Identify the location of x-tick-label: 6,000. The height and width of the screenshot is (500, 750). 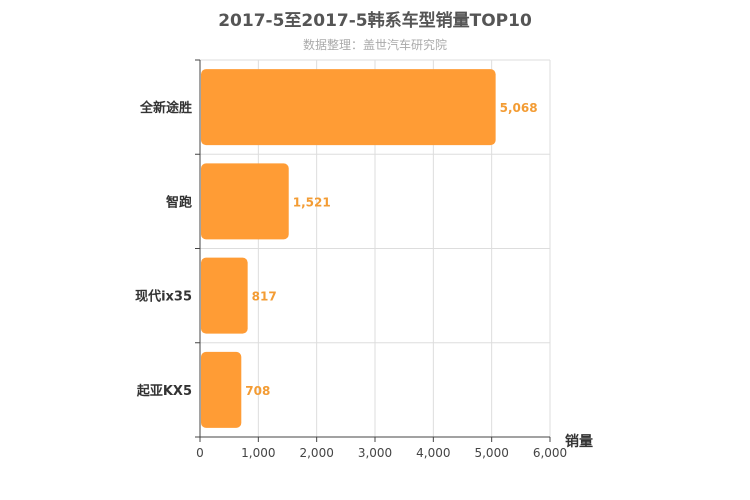
(550, 453).